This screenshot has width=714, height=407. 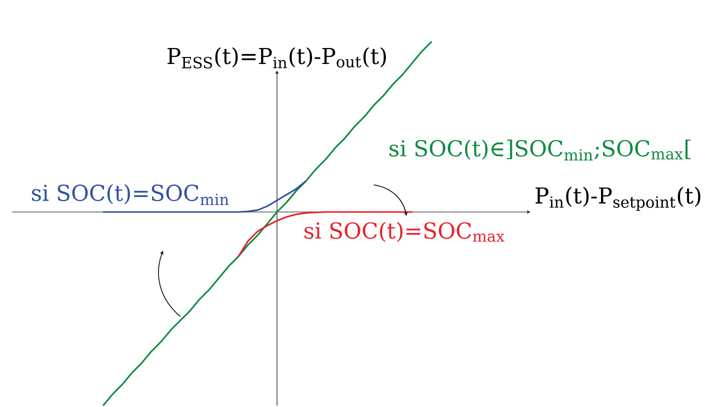 I want to click on x-axis-title: P$_{in}$(t)-P$_{setpoint}$(t), so click(x=618, y=198).